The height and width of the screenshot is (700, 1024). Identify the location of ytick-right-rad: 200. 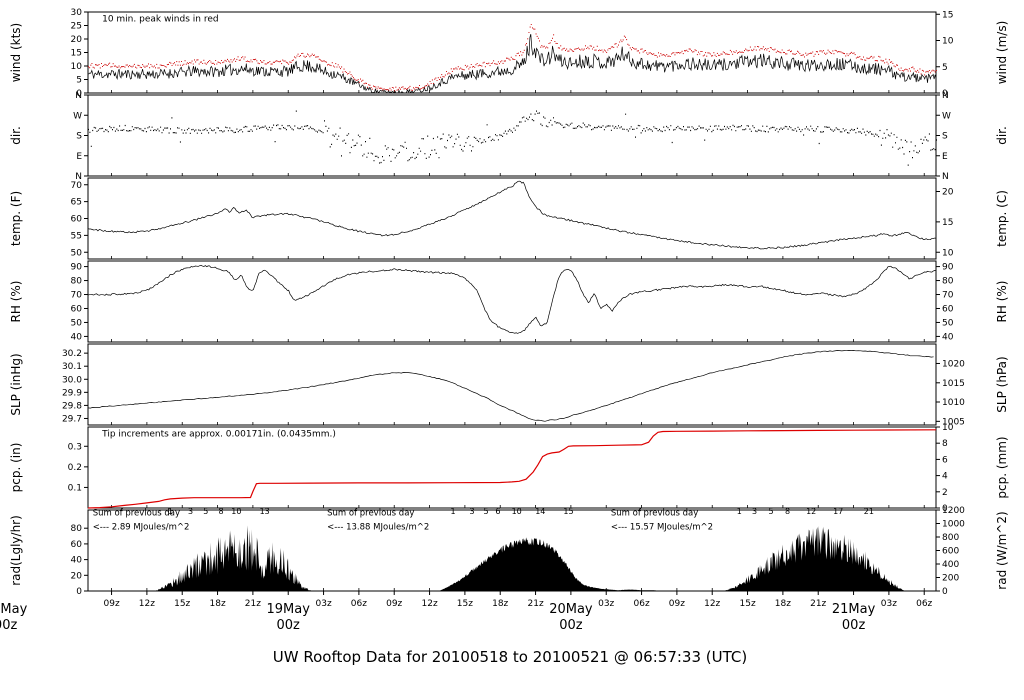
(950, 579).